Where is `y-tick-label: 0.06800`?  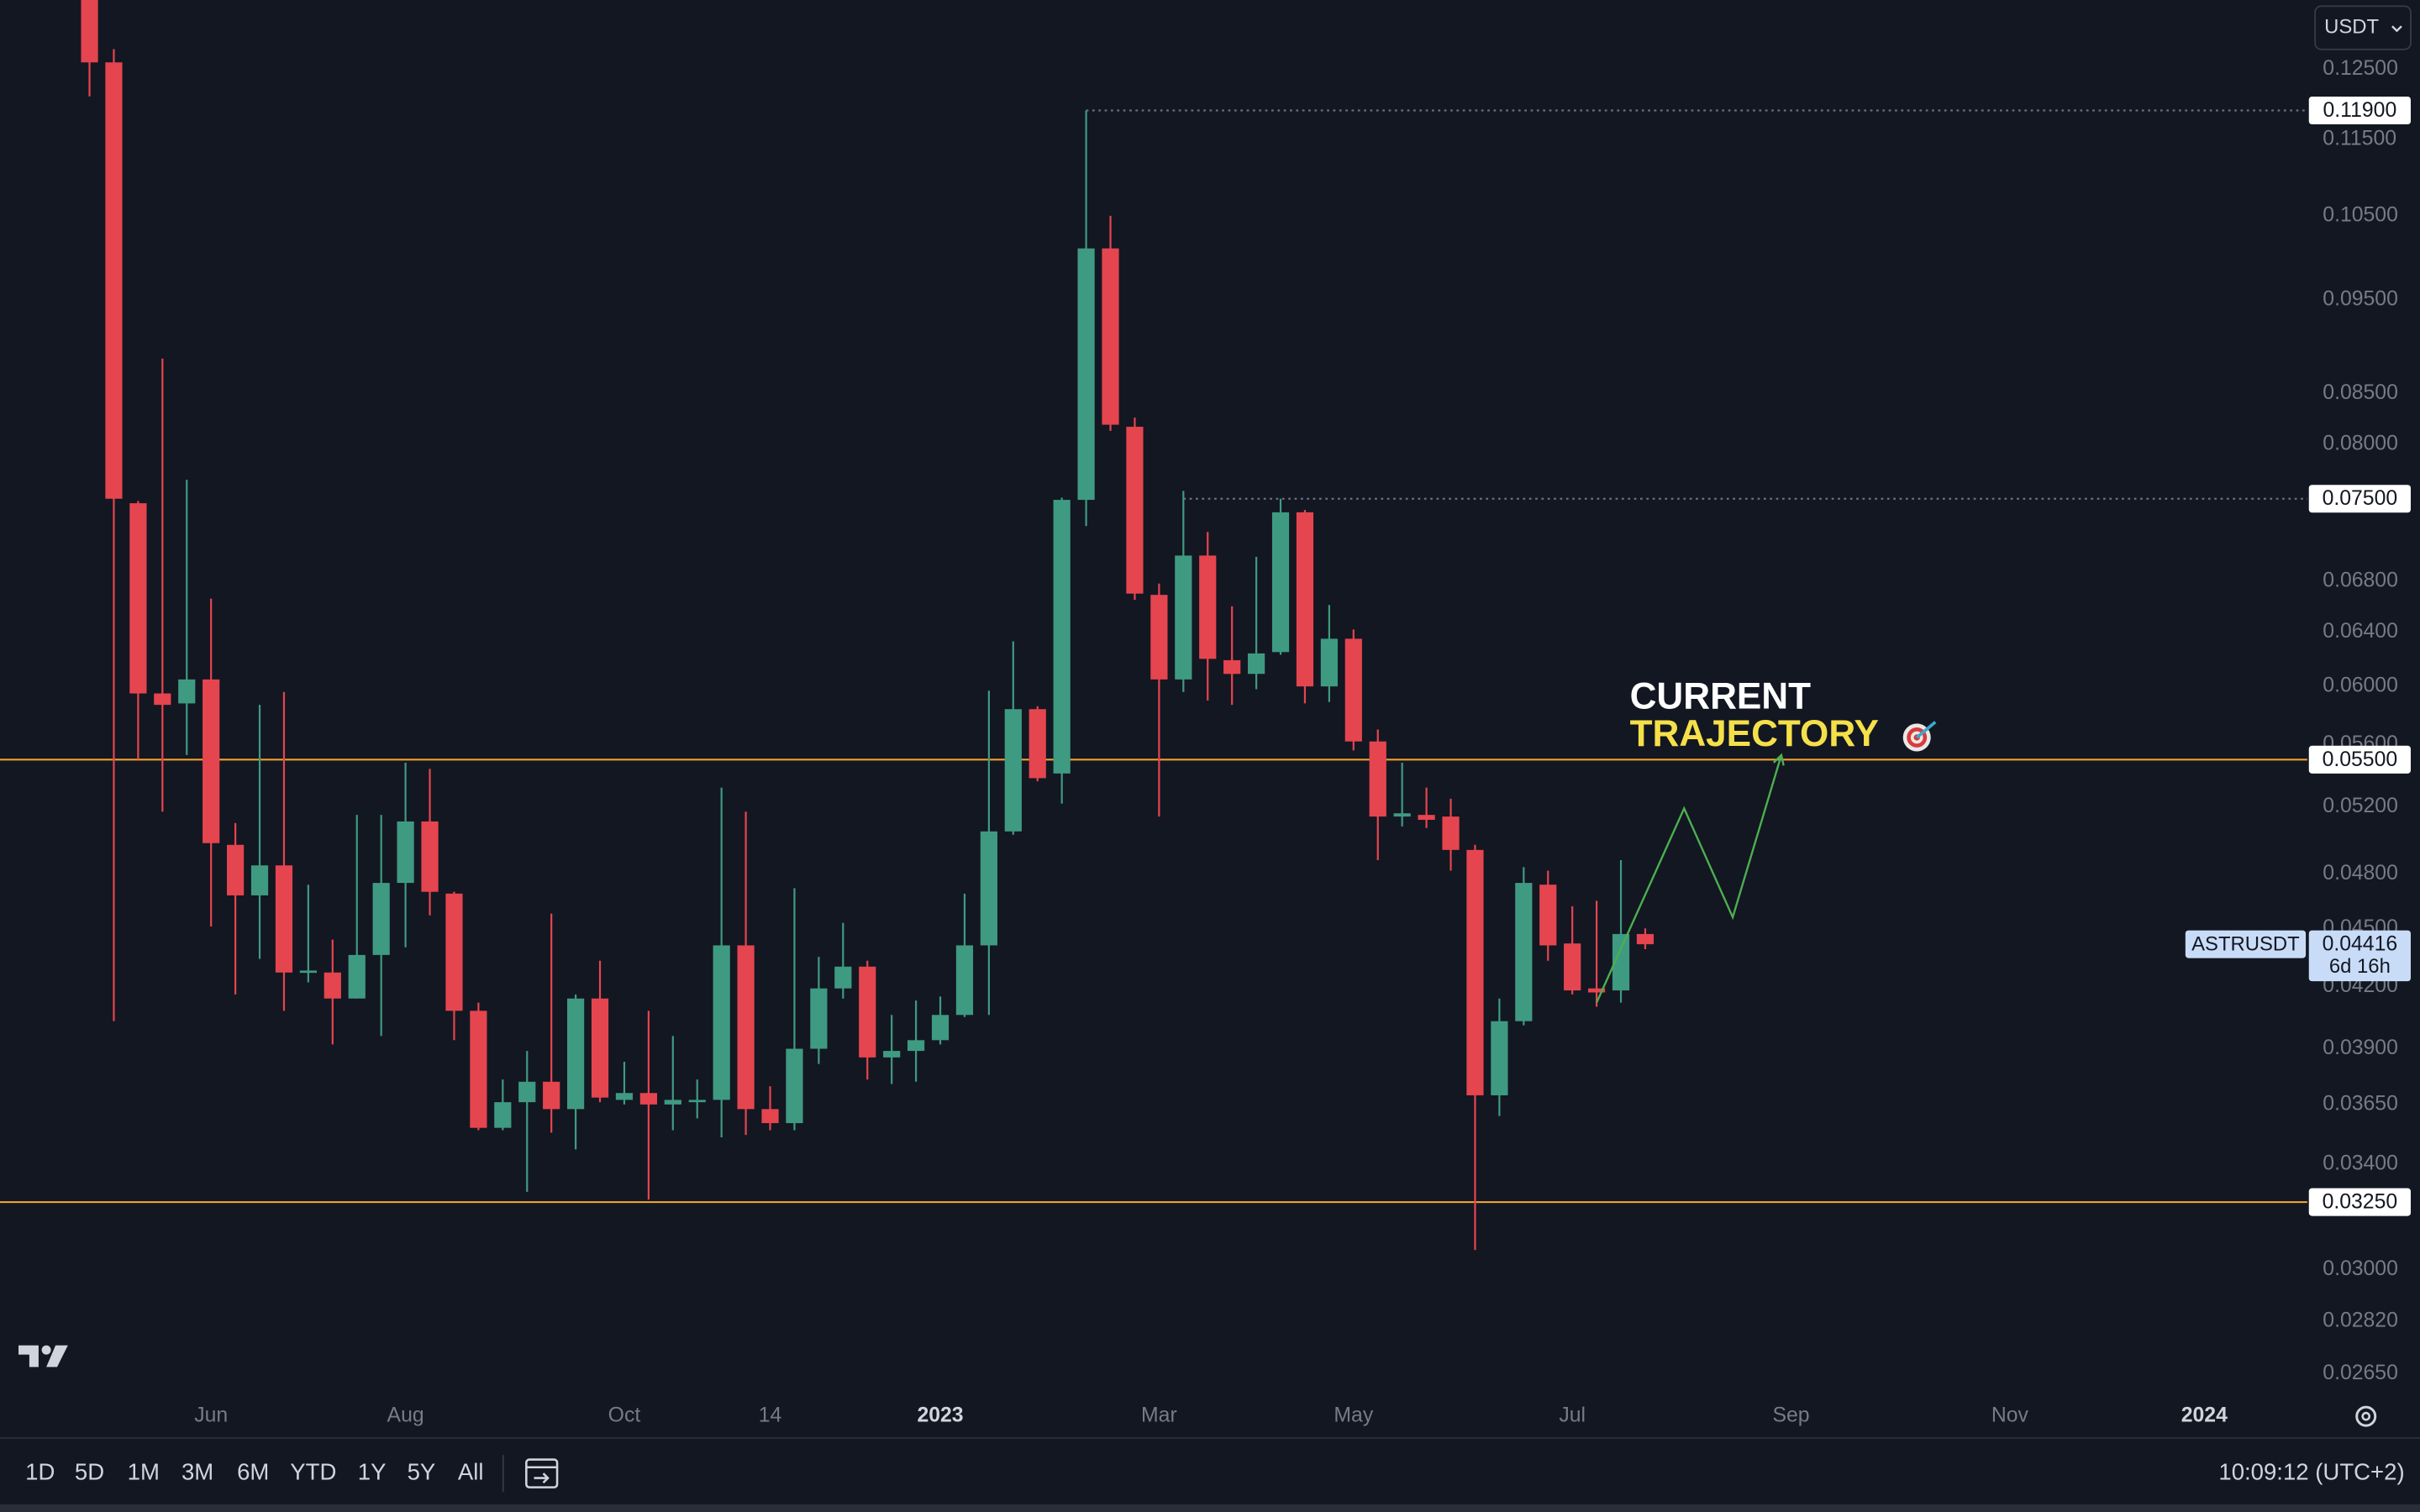
y-tick-label: 0.06800 is located at coordinates (2360, 580).